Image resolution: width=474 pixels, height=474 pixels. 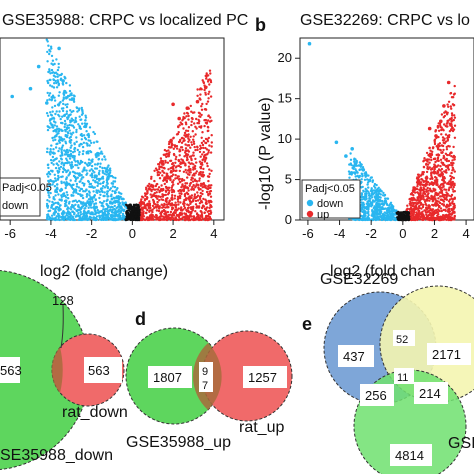 What do you see at coordinates (431, 153) in the screenshot?
I see `panel-b-up-cloud` at bounding box center [431, 153].